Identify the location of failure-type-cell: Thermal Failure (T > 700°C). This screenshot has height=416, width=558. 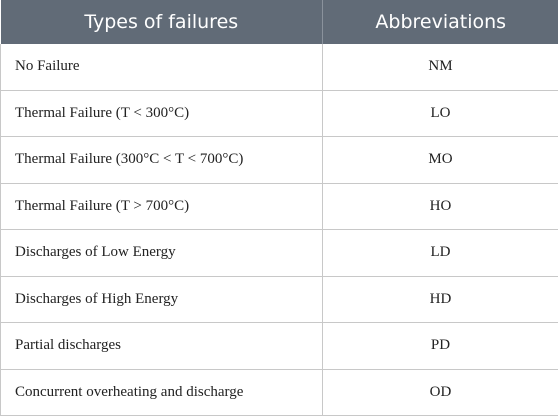
(162, 206).